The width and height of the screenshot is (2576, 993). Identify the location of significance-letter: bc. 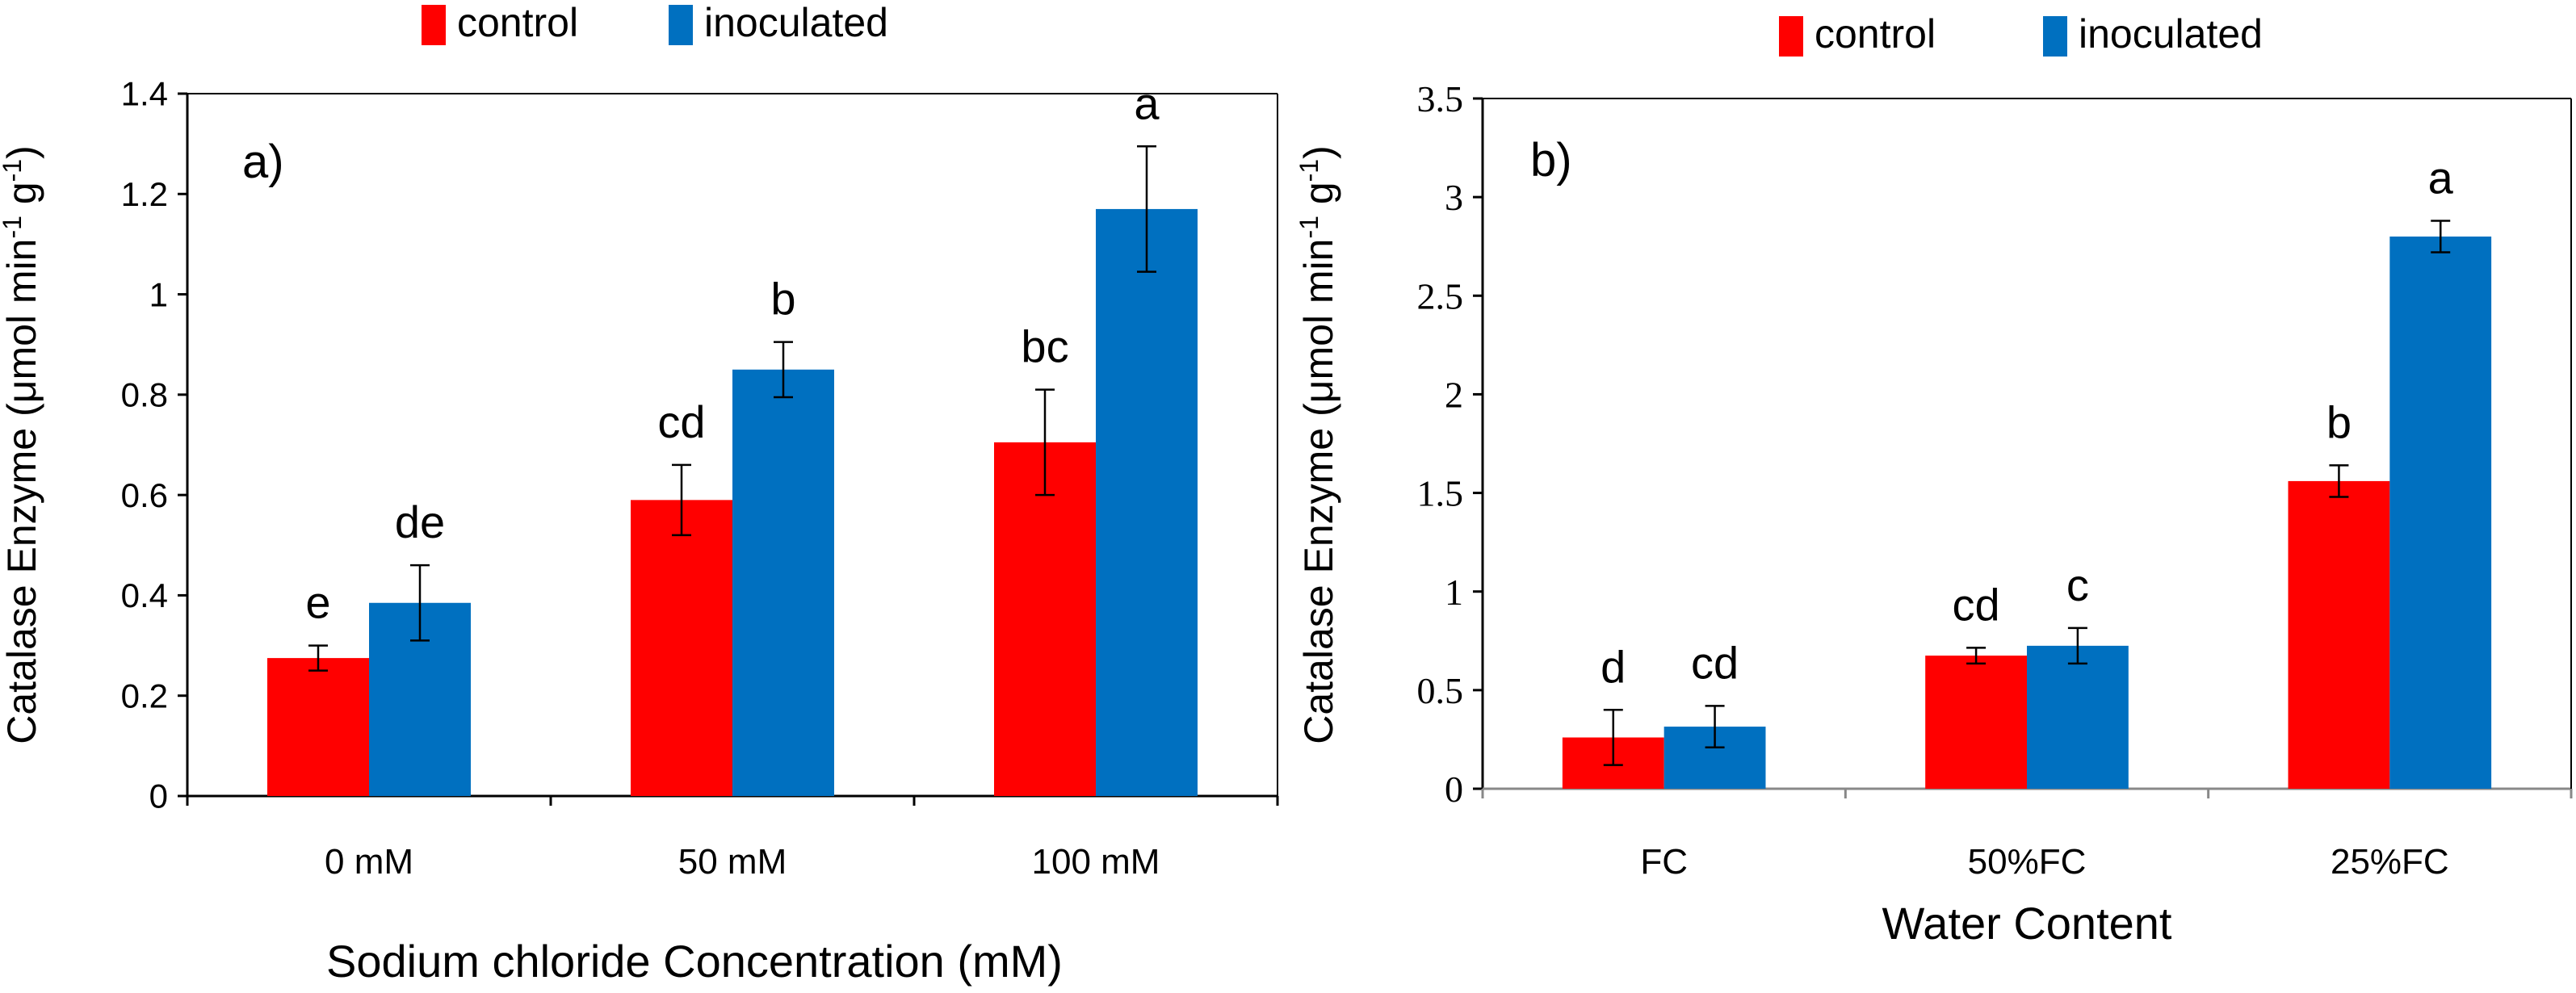
(1044, 346).